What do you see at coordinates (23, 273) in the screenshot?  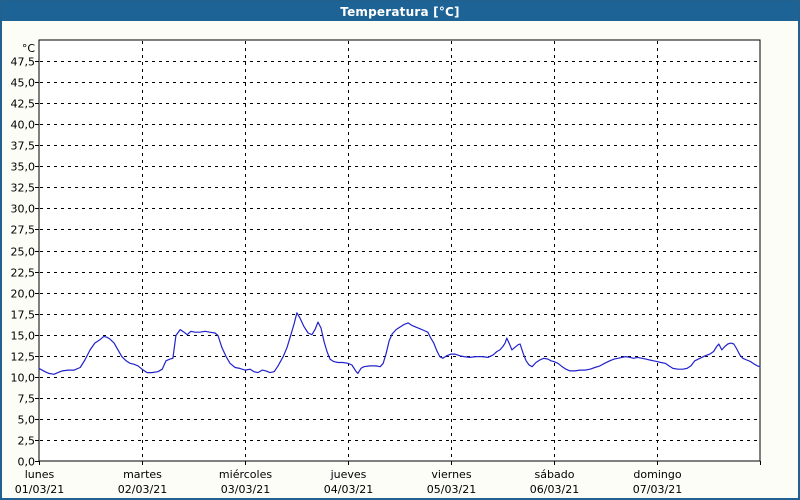 I see `y-tick-label: 22,5` at bounding box center [23, 273].